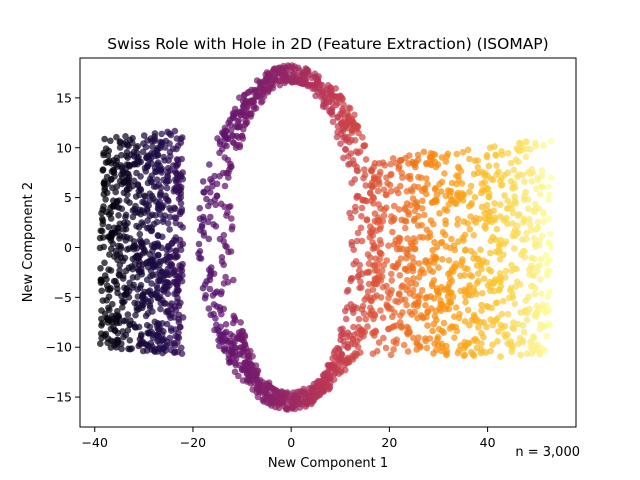 The width and height of the screenshot is (640, 480). I want to click on y-axis-label: New Component 2, so click(28, 242).